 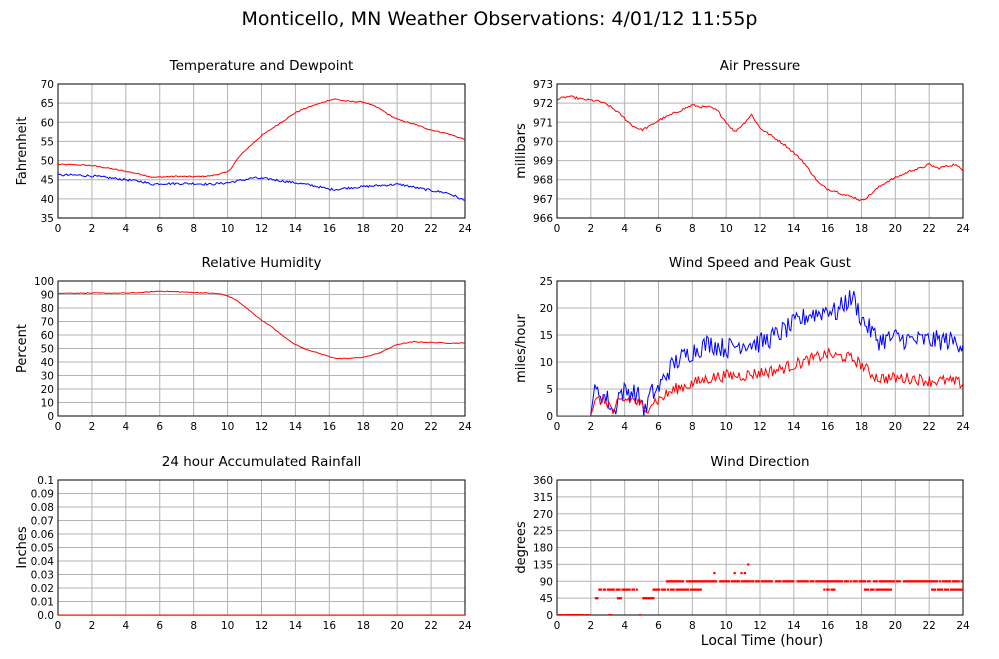 What do you see at coordinates (543, 181) in the screenshot?
I see `y-tick-label: 968` at bounding box center [543, 181].